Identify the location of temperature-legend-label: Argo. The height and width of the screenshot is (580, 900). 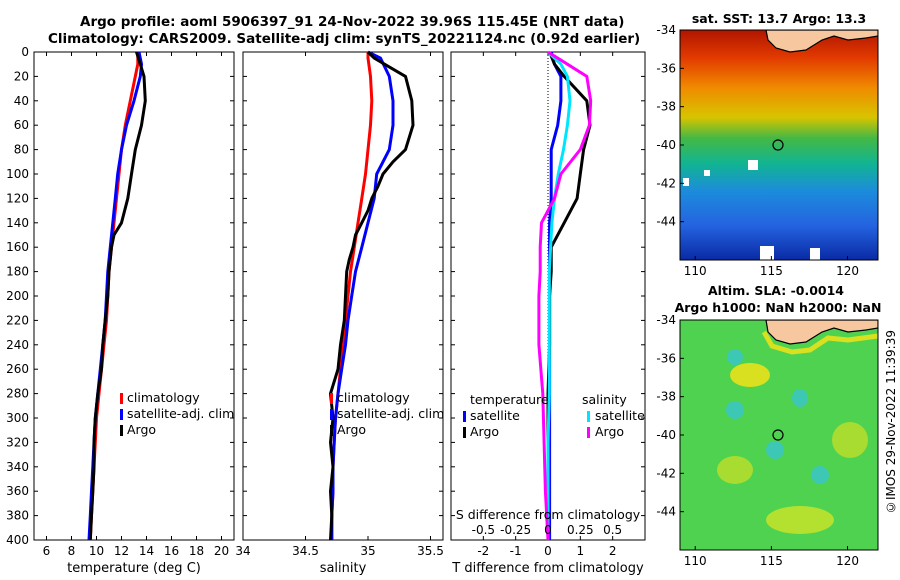
(141, 429).